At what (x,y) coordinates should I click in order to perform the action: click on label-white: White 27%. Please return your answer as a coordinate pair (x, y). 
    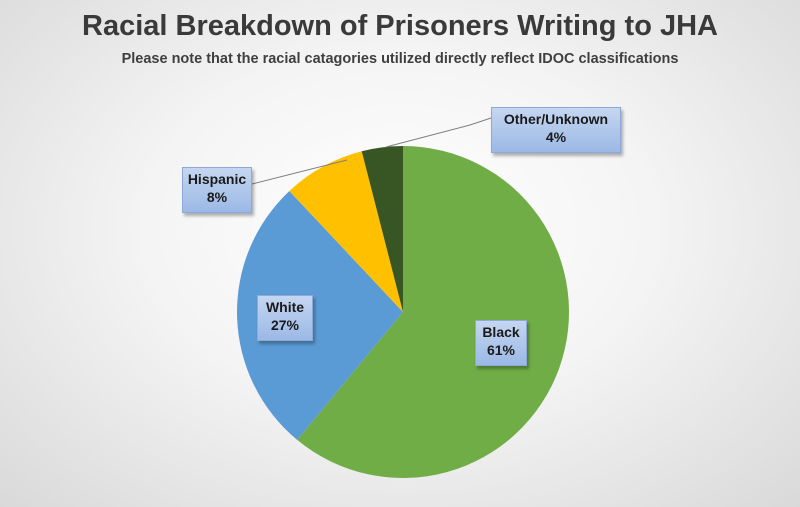
    Looking at the image, I should click on (285, 318).